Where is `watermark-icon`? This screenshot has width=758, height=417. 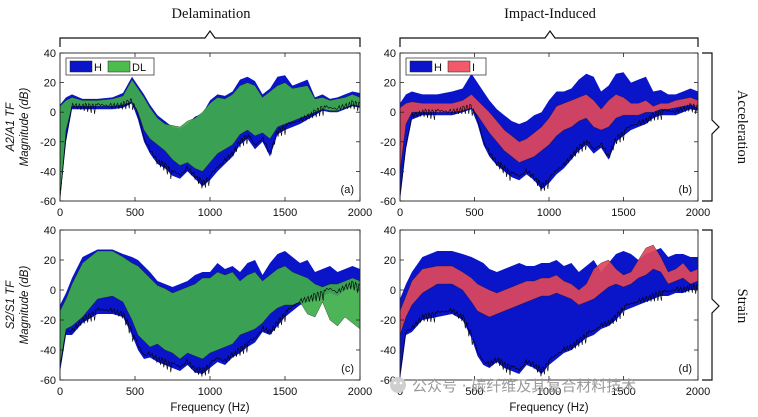 watermark-icon is located at coordinates (398, 385).